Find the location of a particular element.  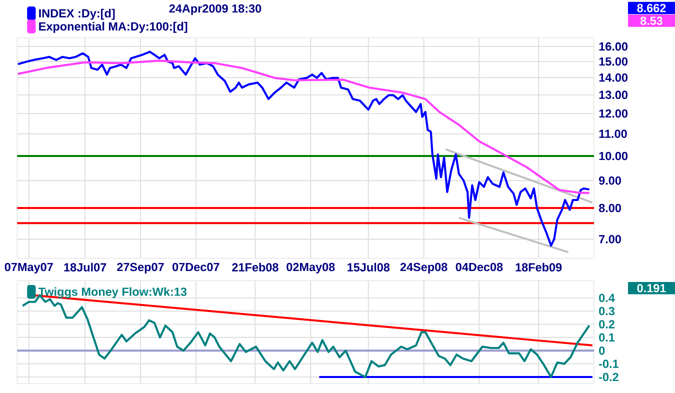

y-tick-label: 0.4 is located at coordinates (607, 298).